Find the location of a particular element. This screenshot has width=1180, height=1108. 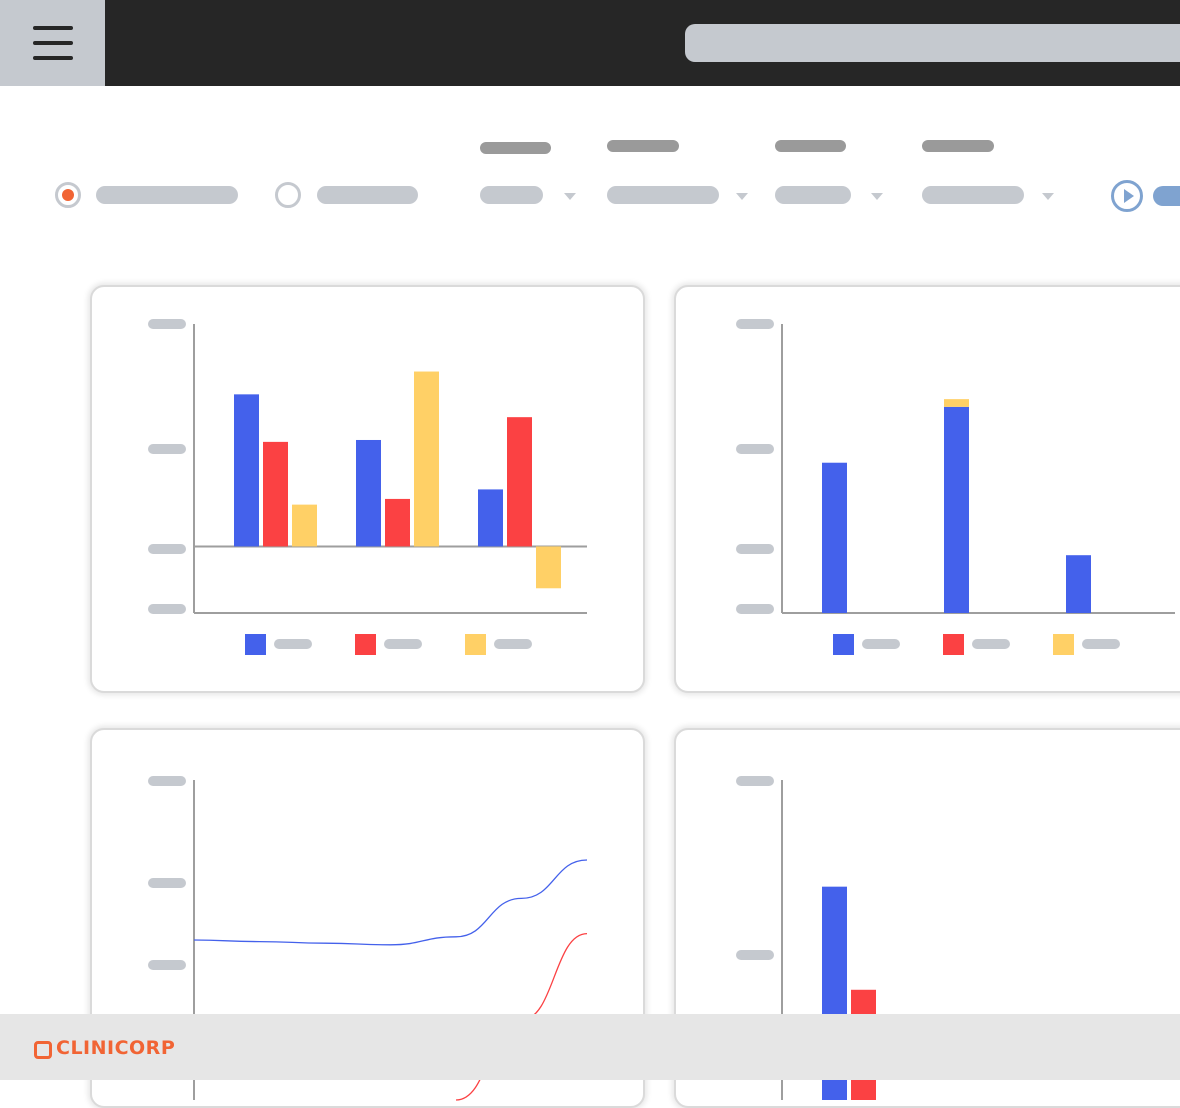

search-input is located at coordinates (932, 43).